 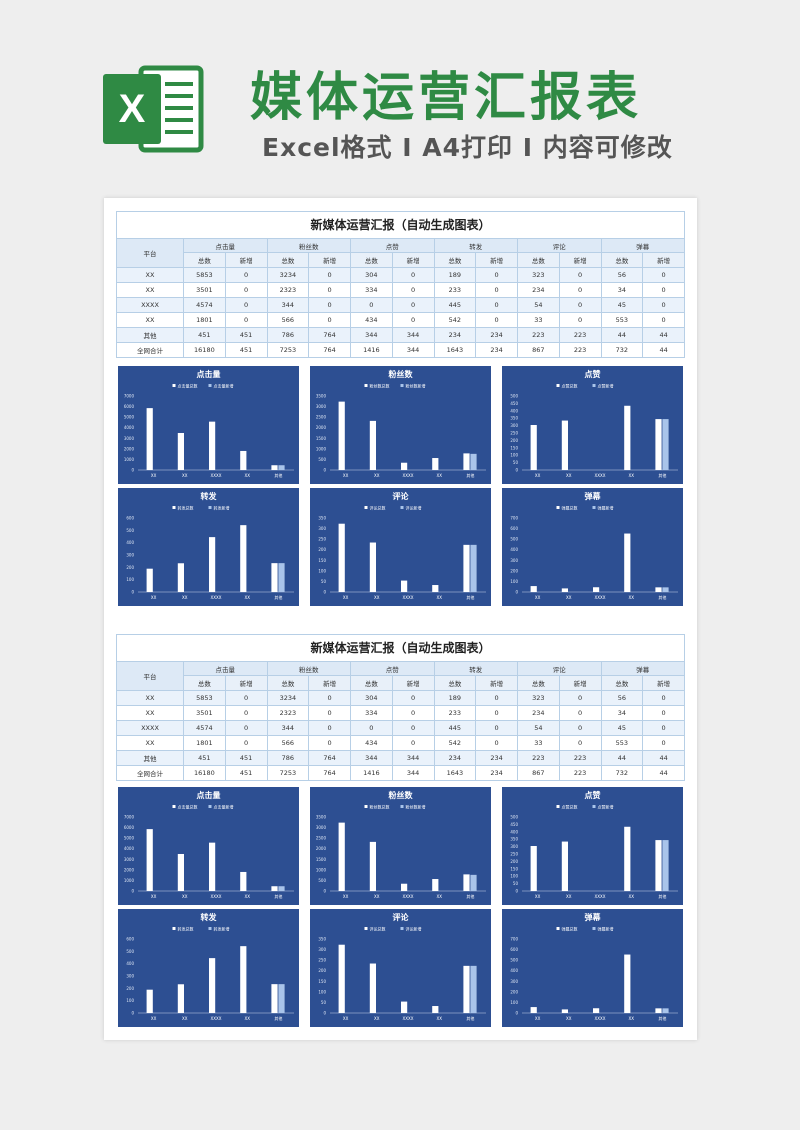 I want to click on sub-header: 总数, so click(x=371, y=683).